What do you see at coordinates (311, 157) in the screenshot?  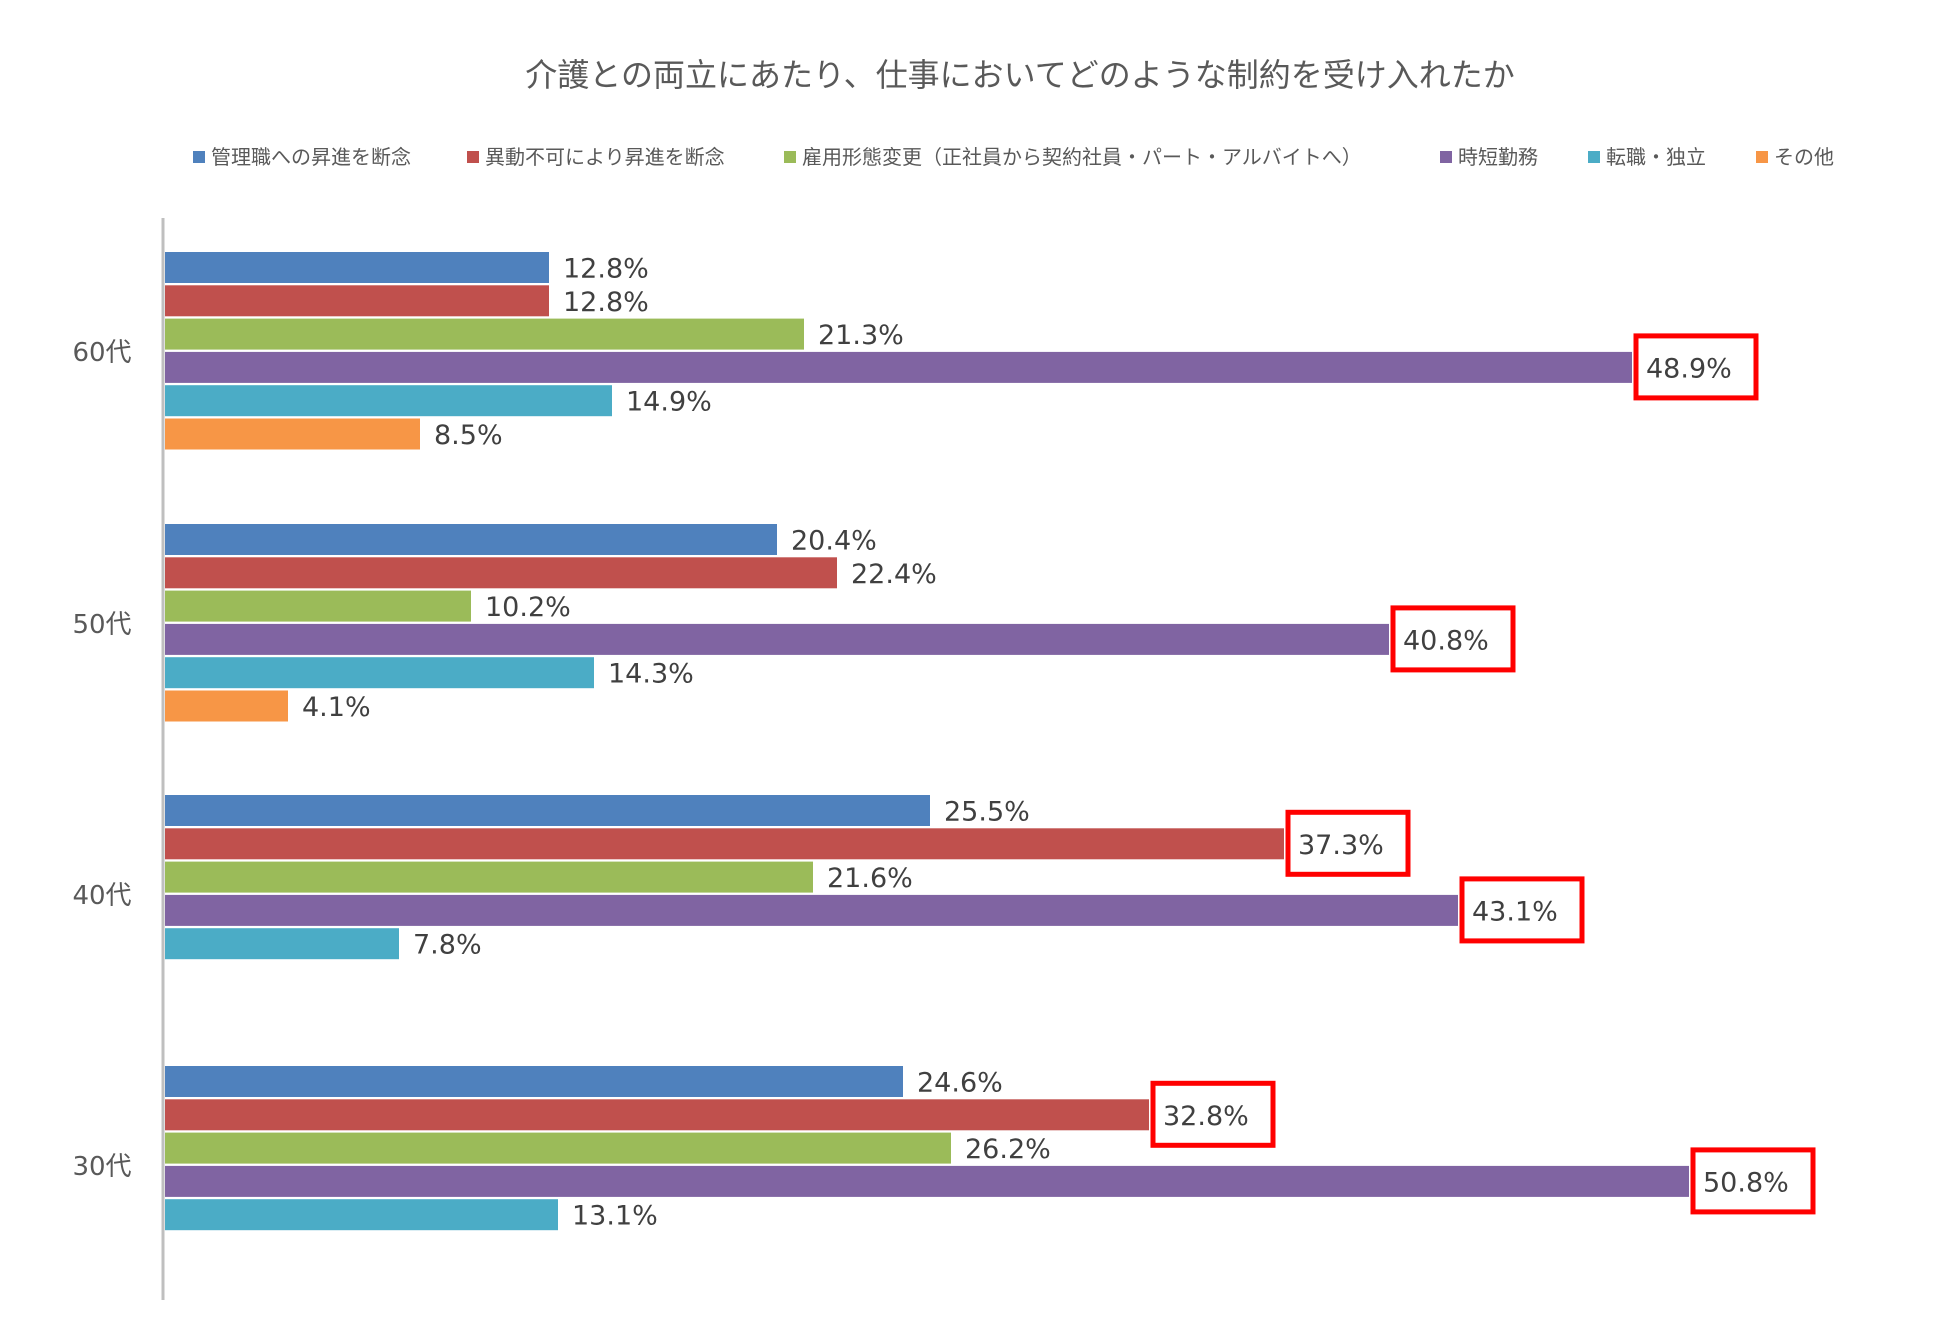 I see `legend-label: 管理職への昇進を断念` at bounding box center [311, 157].